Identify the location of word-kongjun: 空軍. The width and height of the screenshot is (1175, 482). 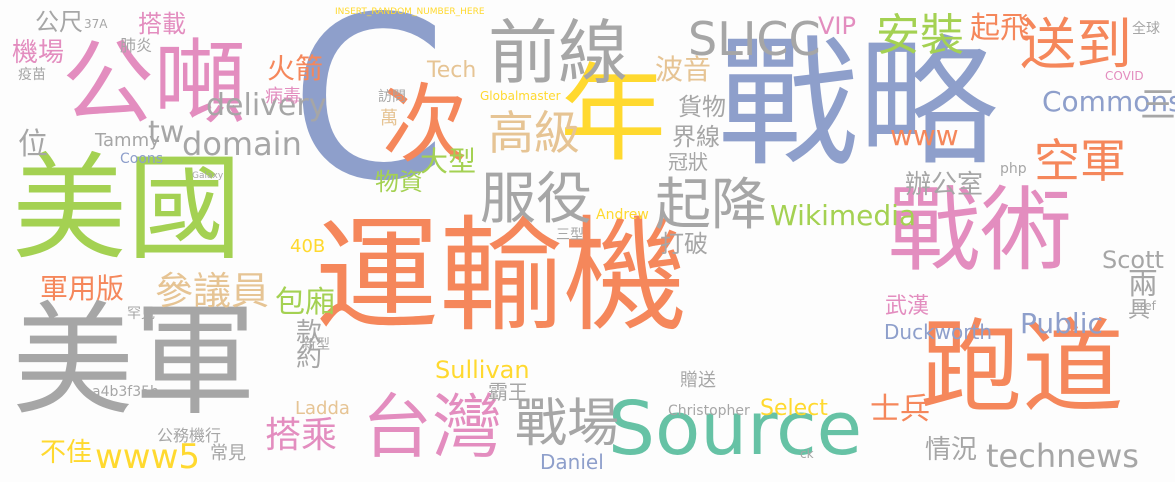
(1080, 161).